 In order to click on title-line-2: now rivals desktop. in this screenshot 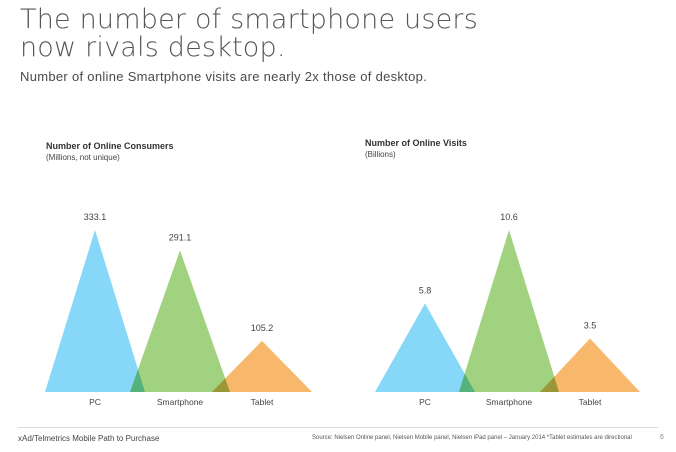, I will do `click(153, 47)`.